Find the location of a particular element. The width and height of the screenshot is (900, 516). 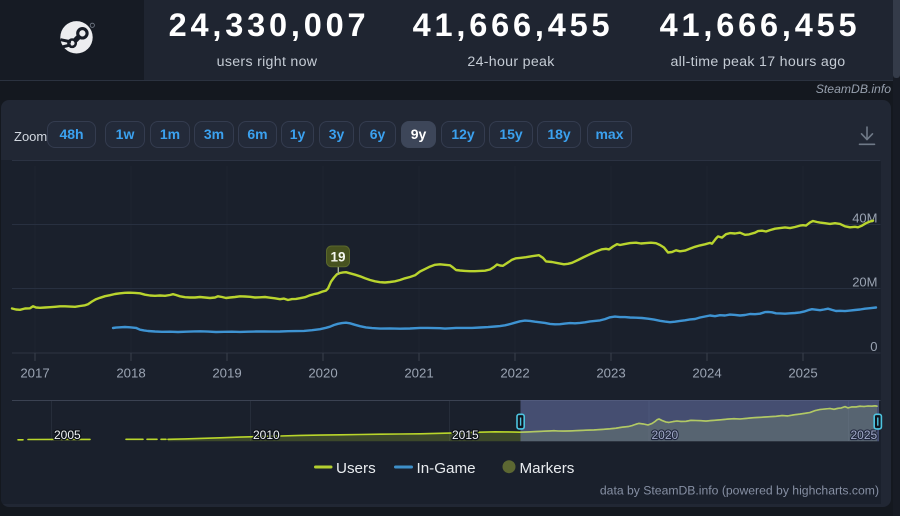

svg-text: 2019 is located at coordinates (226, 373).